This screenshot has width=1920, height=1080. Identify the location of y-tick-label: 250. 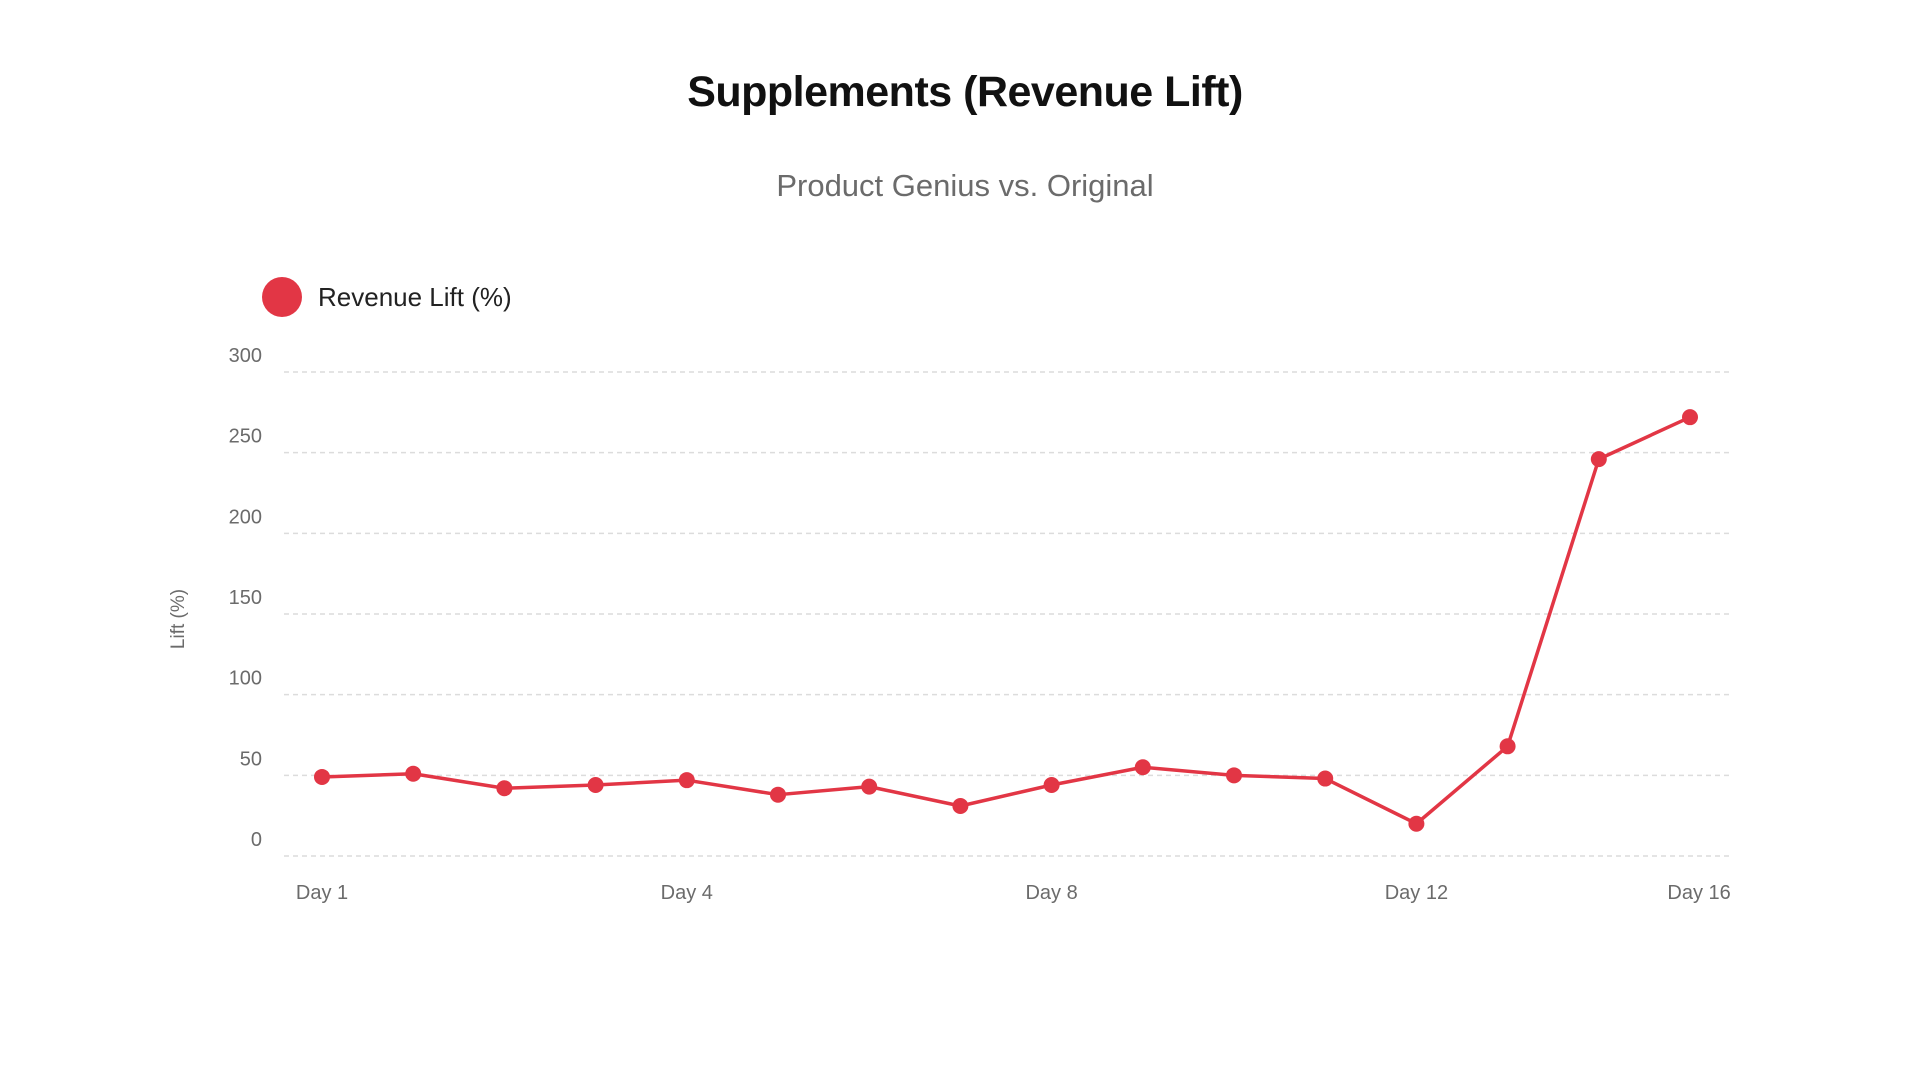
(245, 437).